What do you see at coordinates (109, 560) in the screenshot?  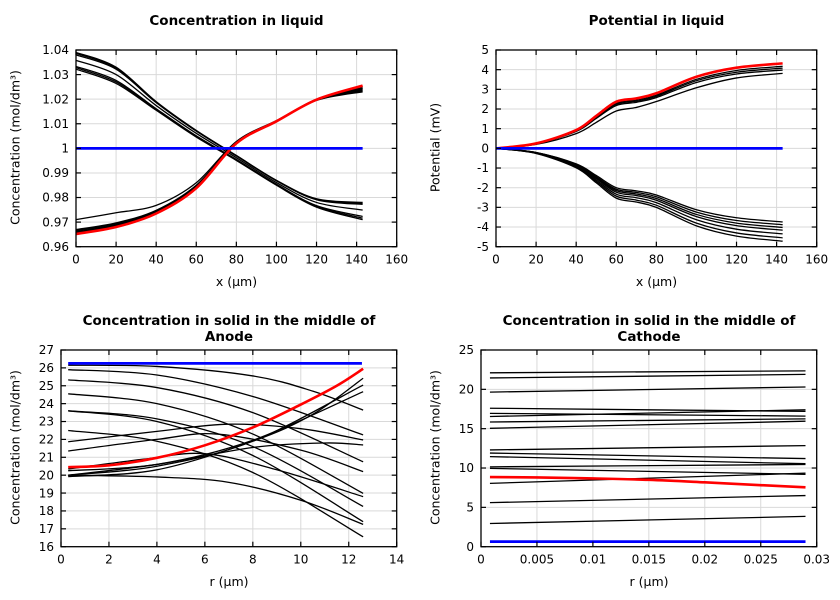 I see `x-tick-label: 2` at bounding box center [109, 560].